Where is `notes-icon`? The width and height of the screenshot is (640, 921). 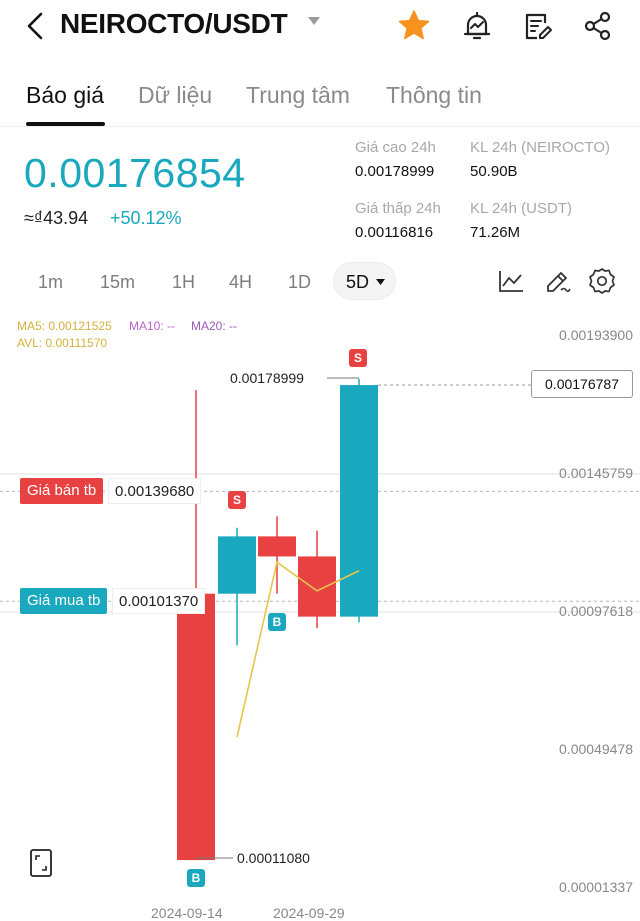
notes-icon is located at coordinates (537, 26).